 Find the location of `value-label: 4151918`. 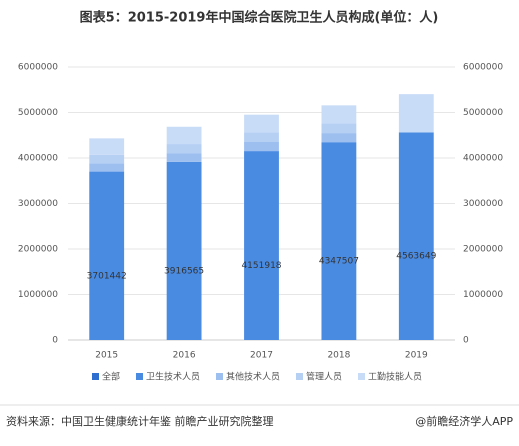

value-label: 4151918 is located at coordinates (261, 266).